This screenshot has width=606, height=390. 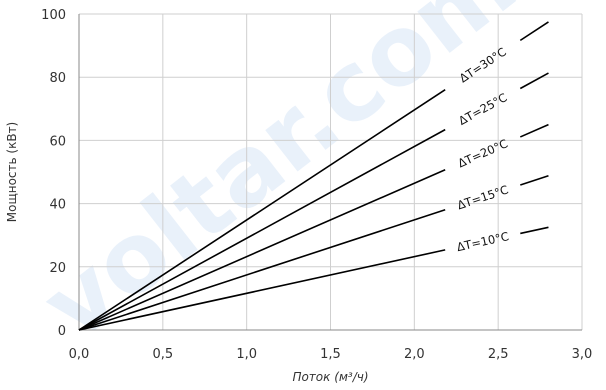 I want to click on y-tick-label: 20, so click(x=57, y=268).